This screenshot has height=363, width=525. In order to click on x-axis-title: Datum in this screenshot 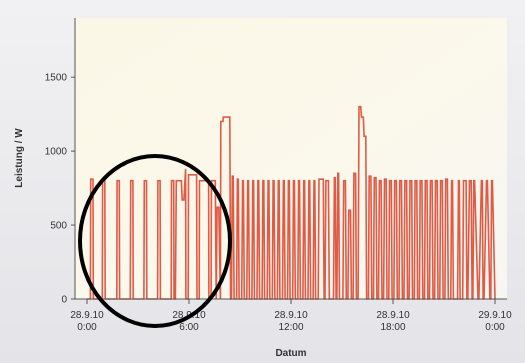, I will do `click(290, 353)`.